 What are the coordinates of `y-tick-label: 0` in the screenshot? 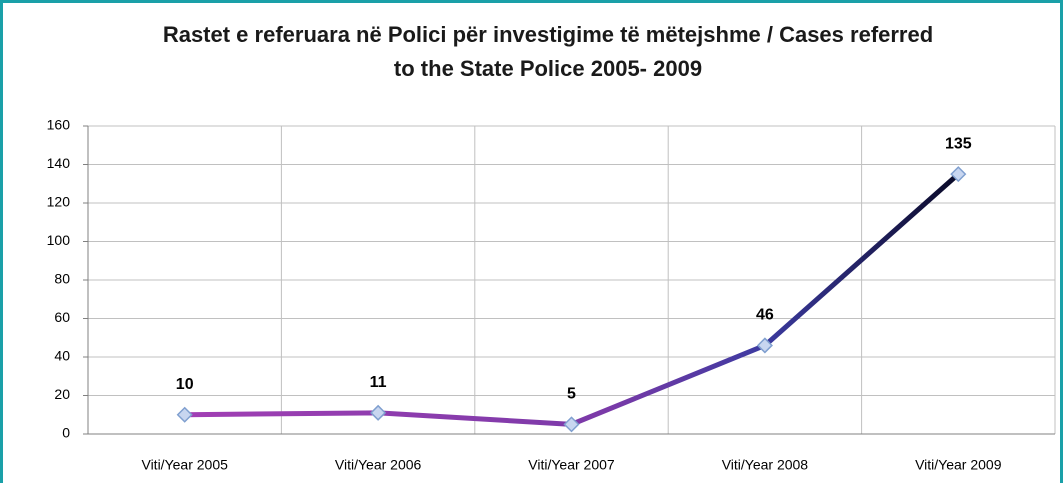 It's located at (66, 433).